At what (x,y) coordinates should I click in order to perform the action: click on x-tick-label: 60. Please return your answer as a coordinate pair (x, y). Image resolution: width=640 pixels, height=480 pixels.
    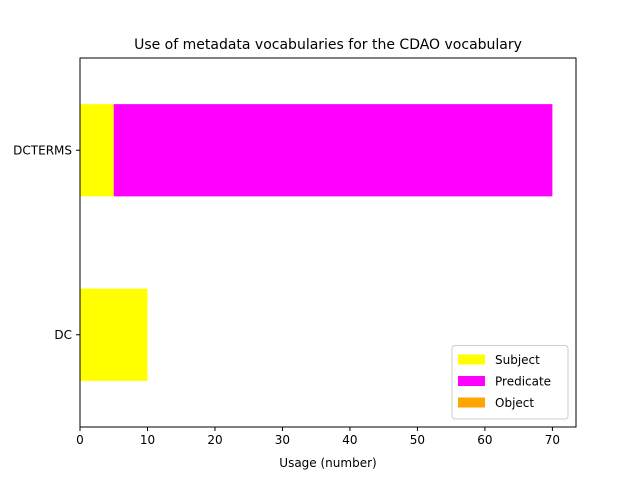
    Looking at the image, I should click on (484, 440).